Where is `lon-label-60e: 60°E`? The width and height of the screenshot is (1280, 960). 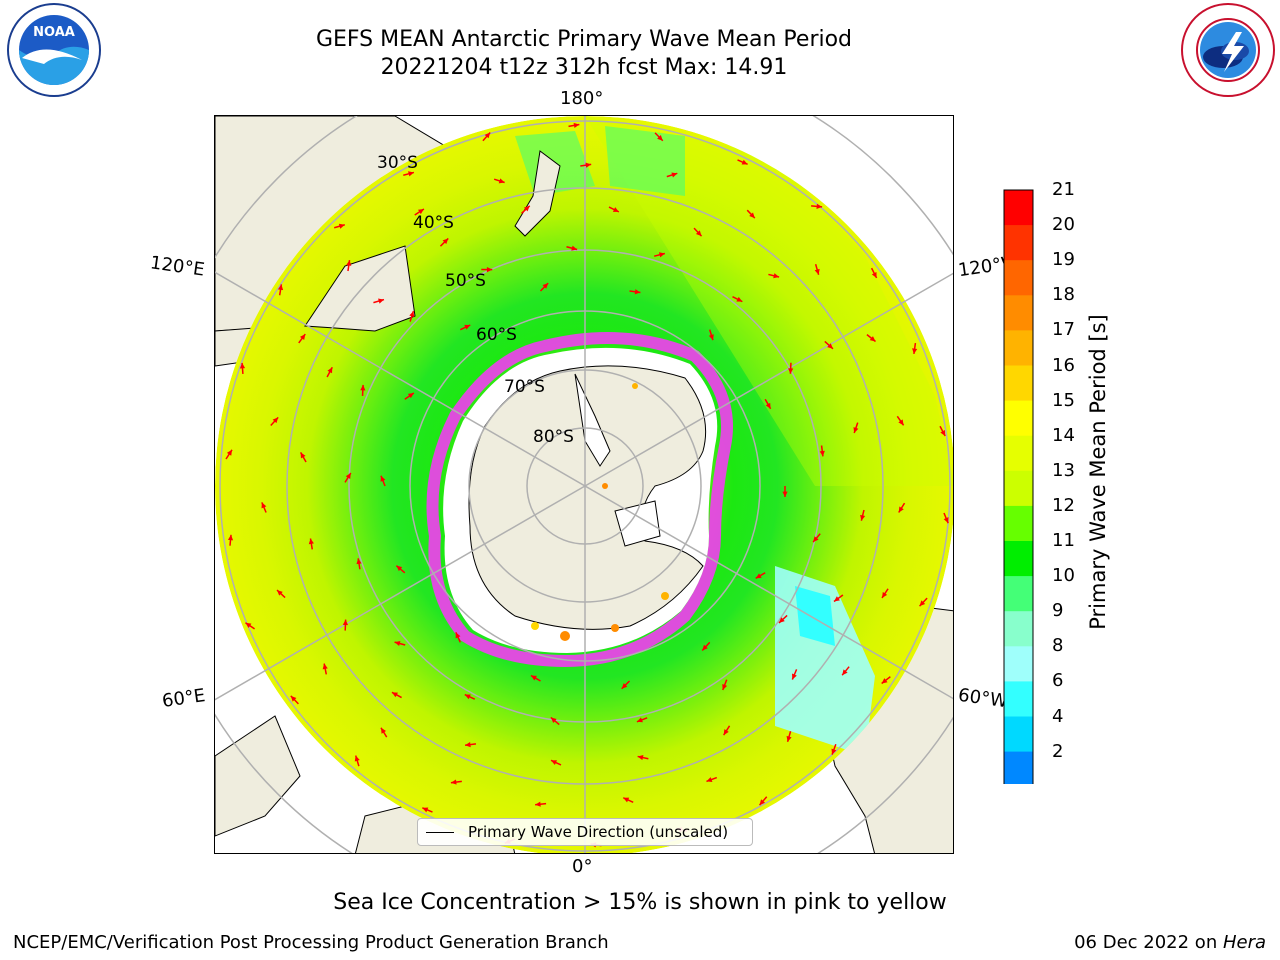 lon-label-60e: 60°E is located at coordinates (183, 698).